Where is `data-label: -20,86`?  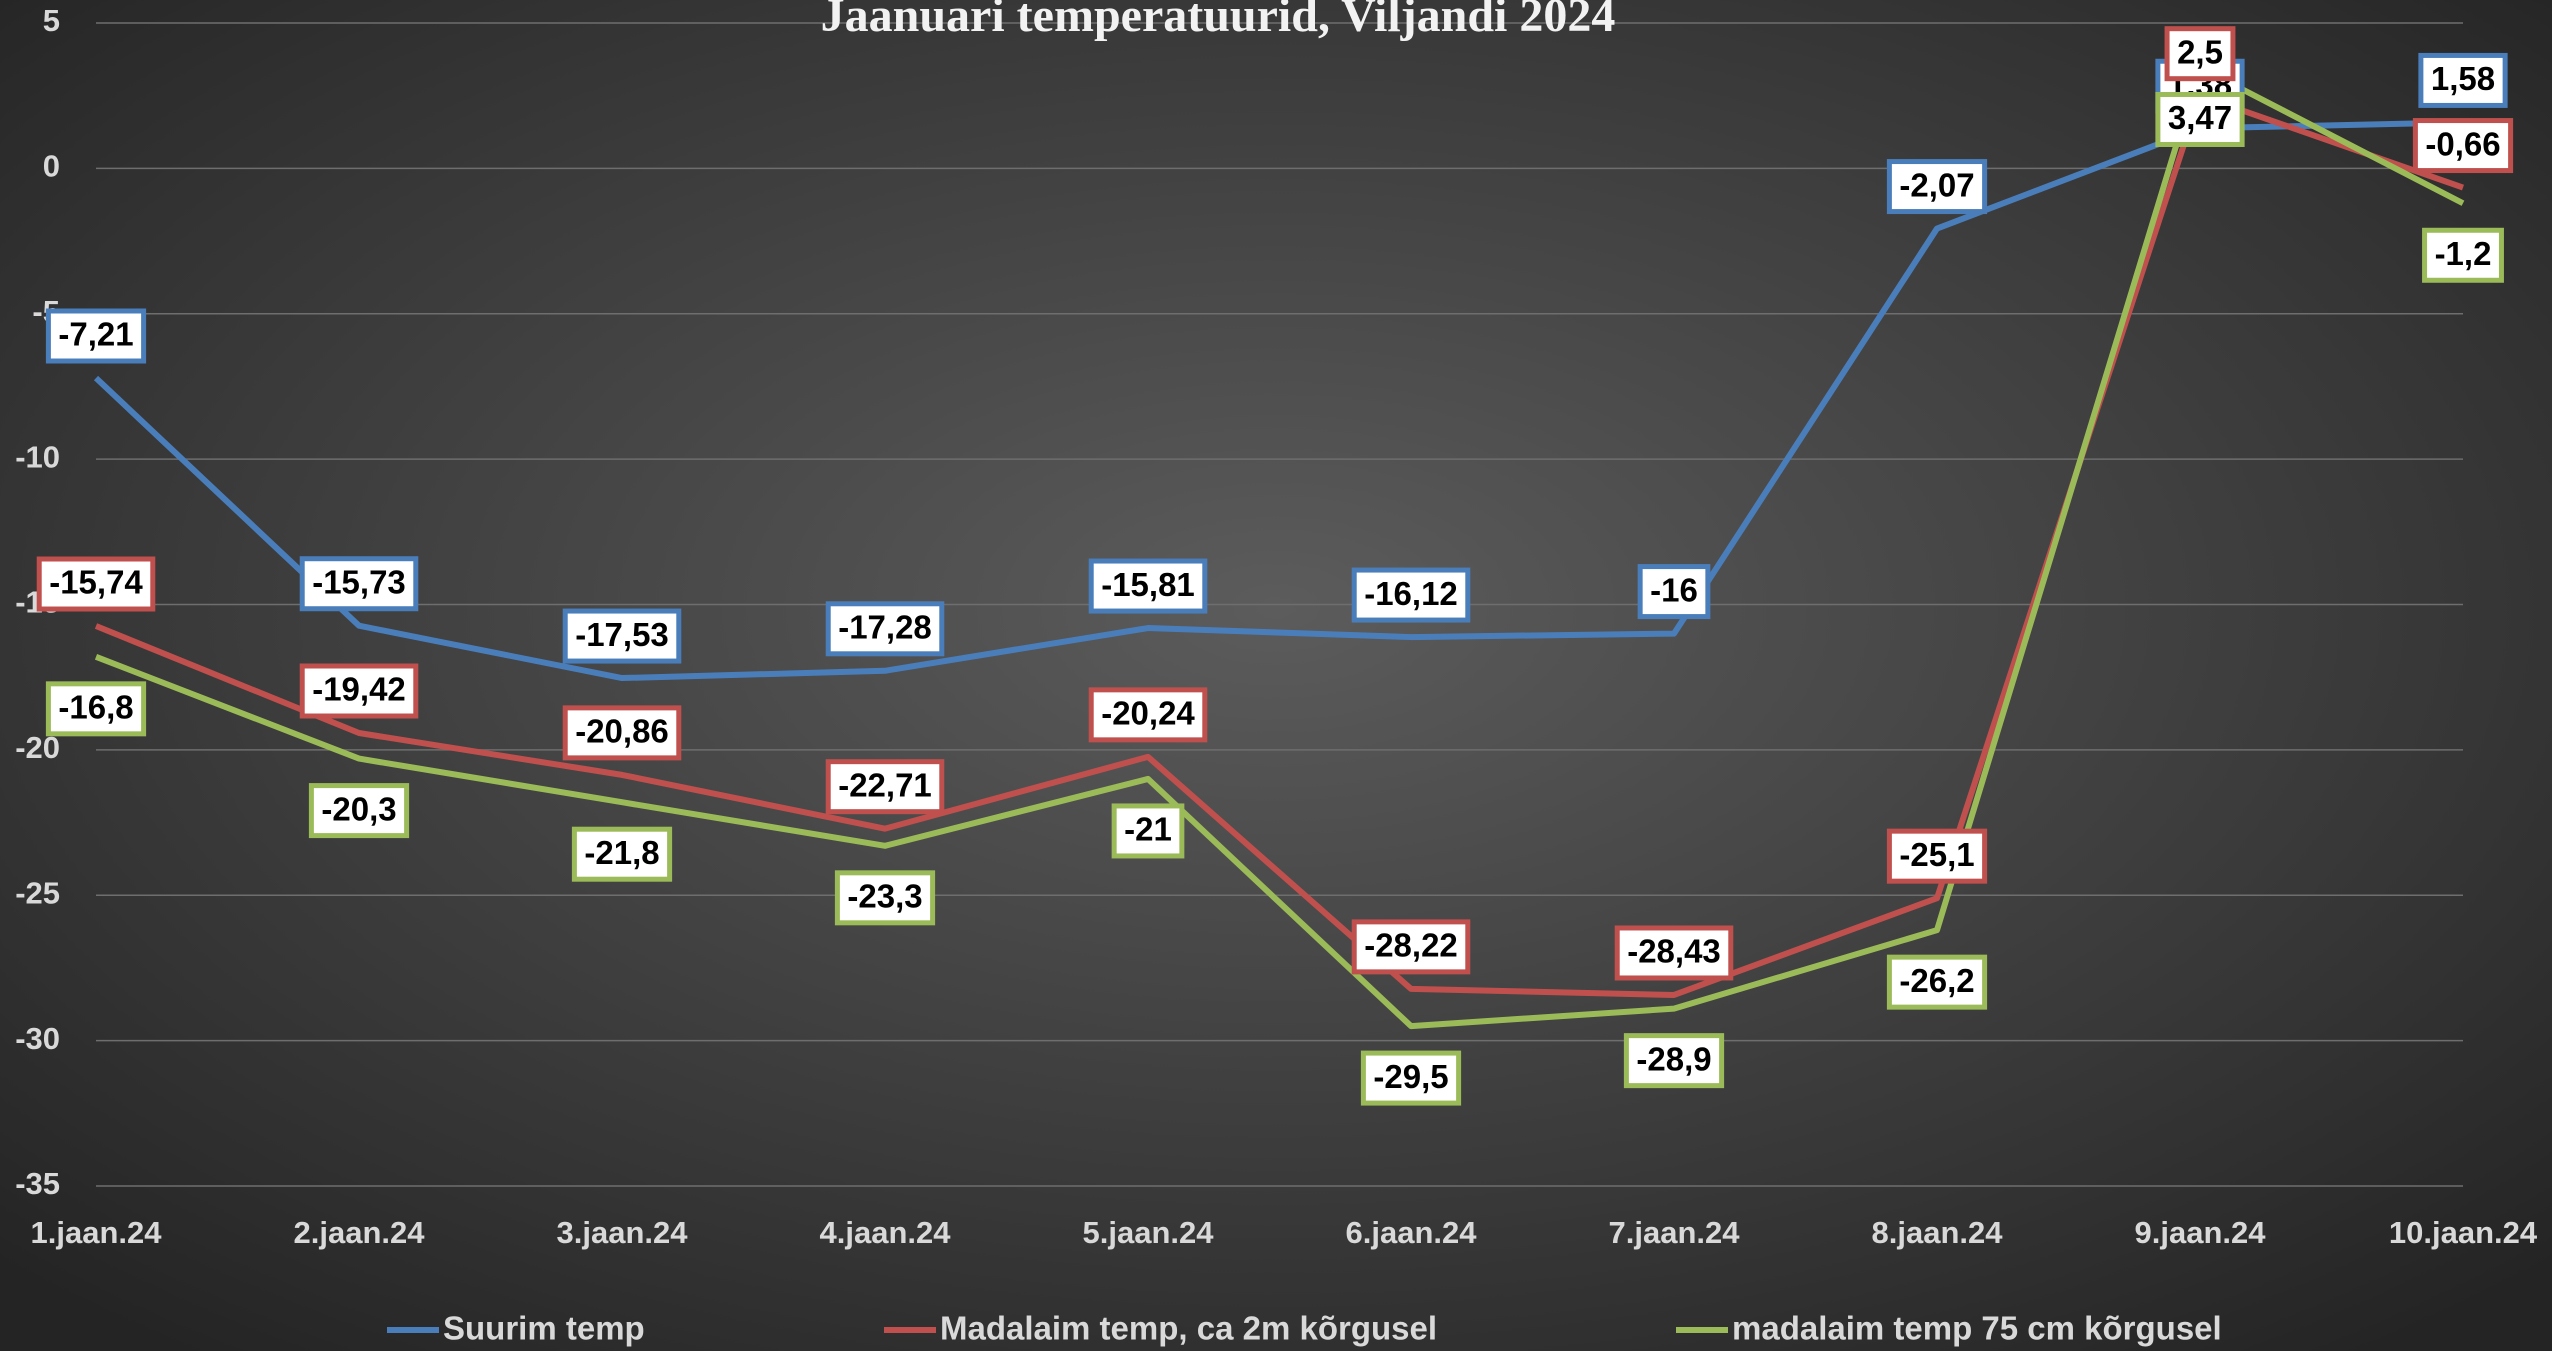
data-label: -20,86 is located at coordinates (622, 733).